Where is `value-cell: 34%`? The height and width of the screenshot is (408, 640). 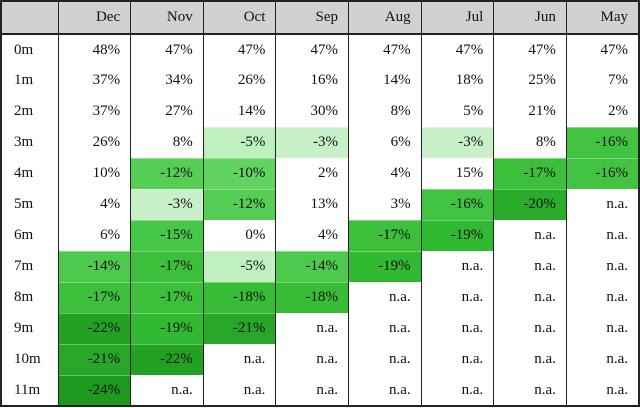 value-cell: 34% is located at coordinates (167, 80).